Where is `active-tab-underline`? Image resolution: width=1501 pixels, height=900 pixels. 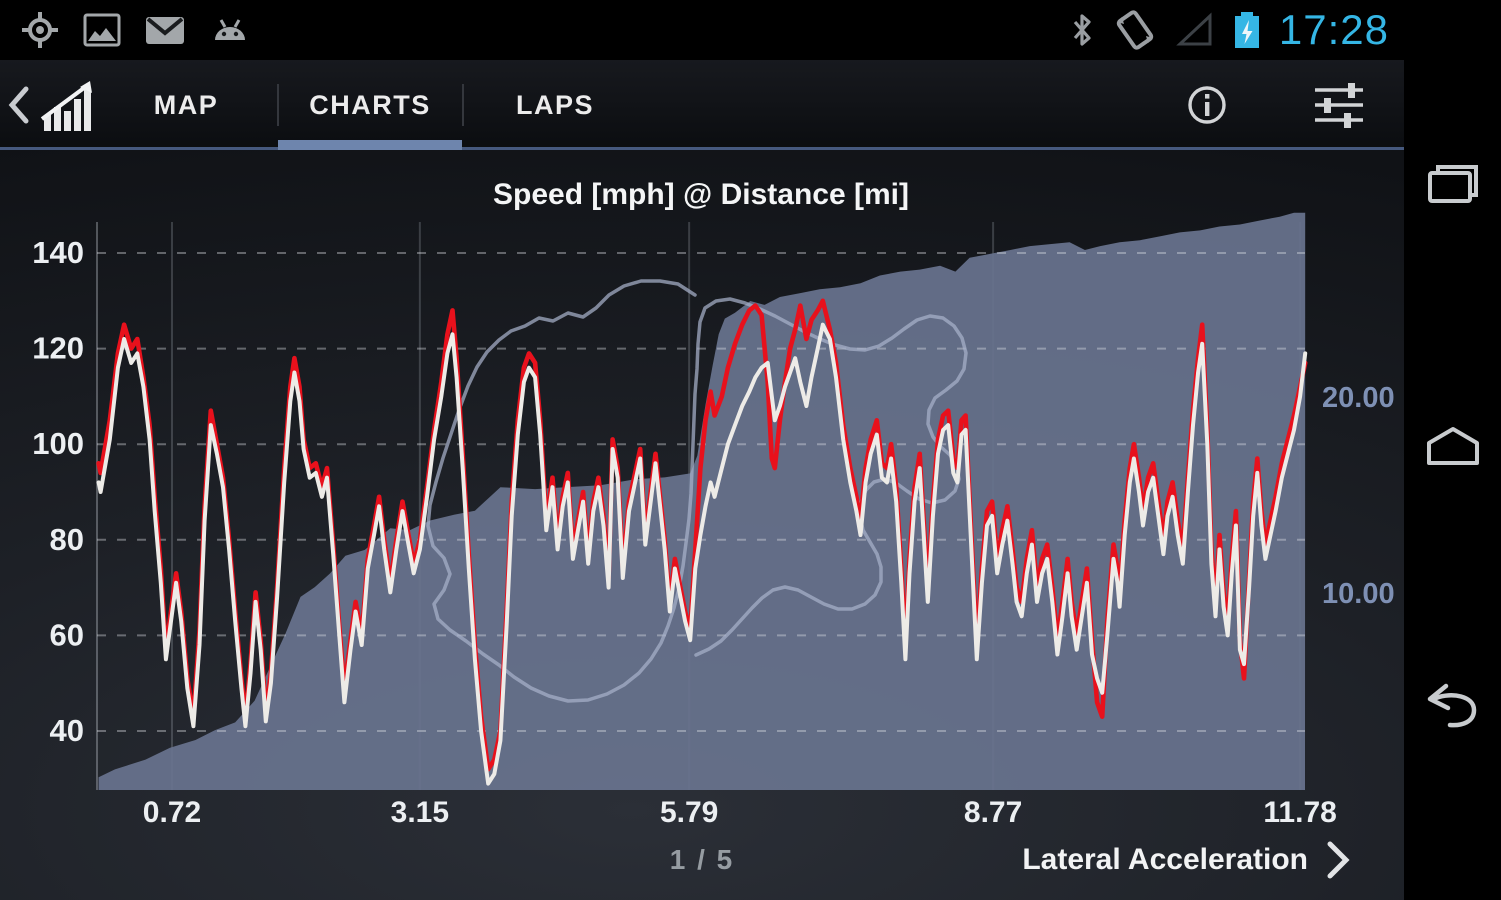
active-tab-underline is located at coordinates (370, 145).